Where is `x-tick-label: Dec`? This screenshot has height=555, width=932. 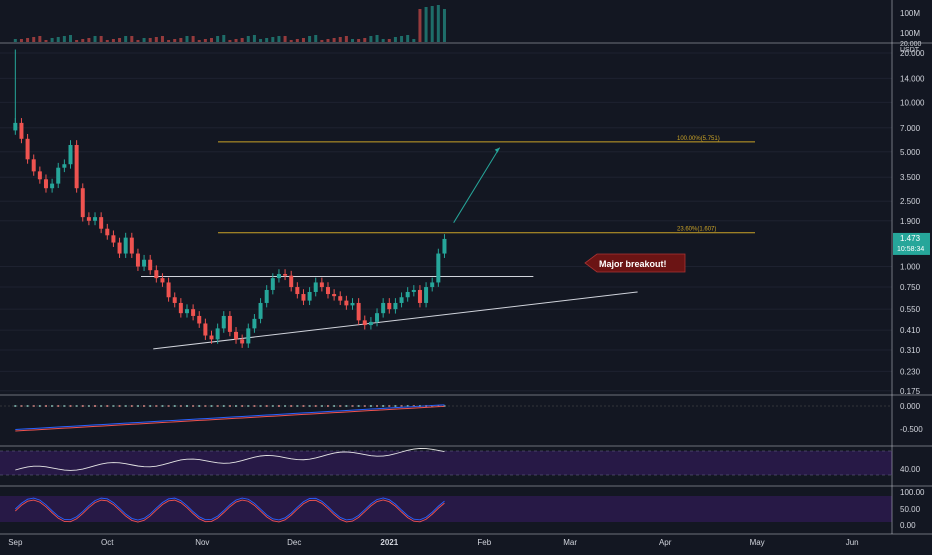 x-tick-label: Dec is located at coordinates (294, 542).